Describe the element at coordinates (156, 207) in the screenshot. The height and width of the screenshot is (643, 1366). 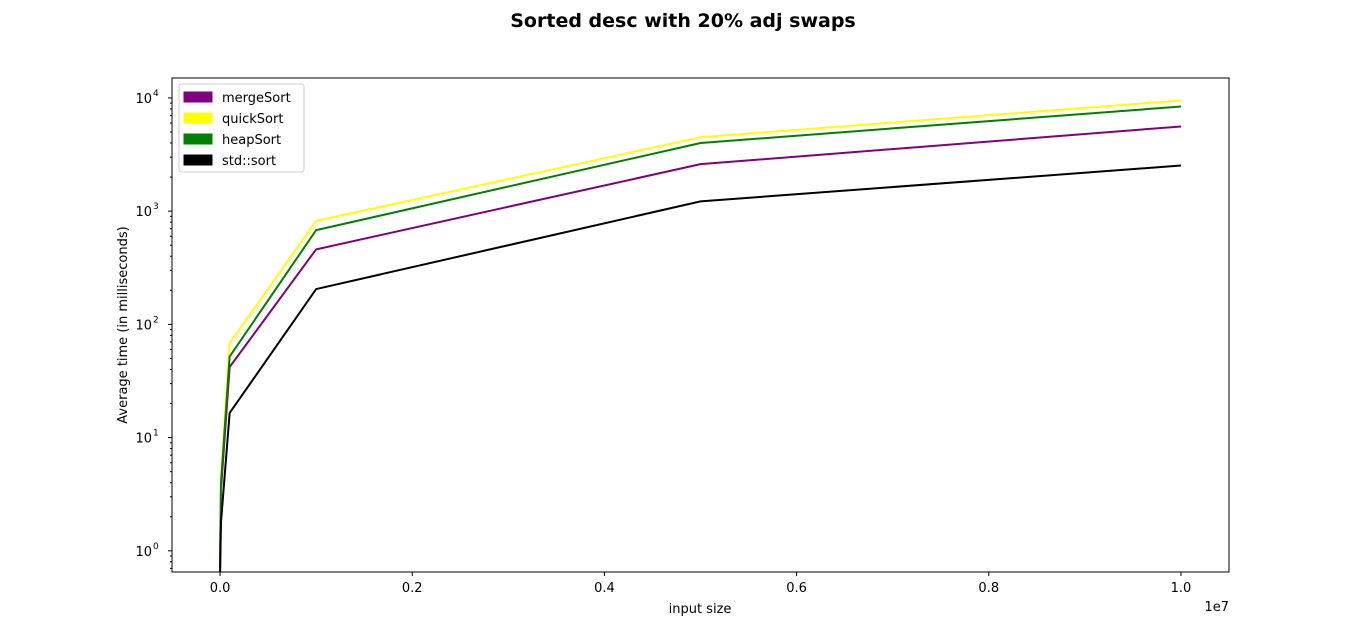
I see `y-tick-exponent: 3` at that location.